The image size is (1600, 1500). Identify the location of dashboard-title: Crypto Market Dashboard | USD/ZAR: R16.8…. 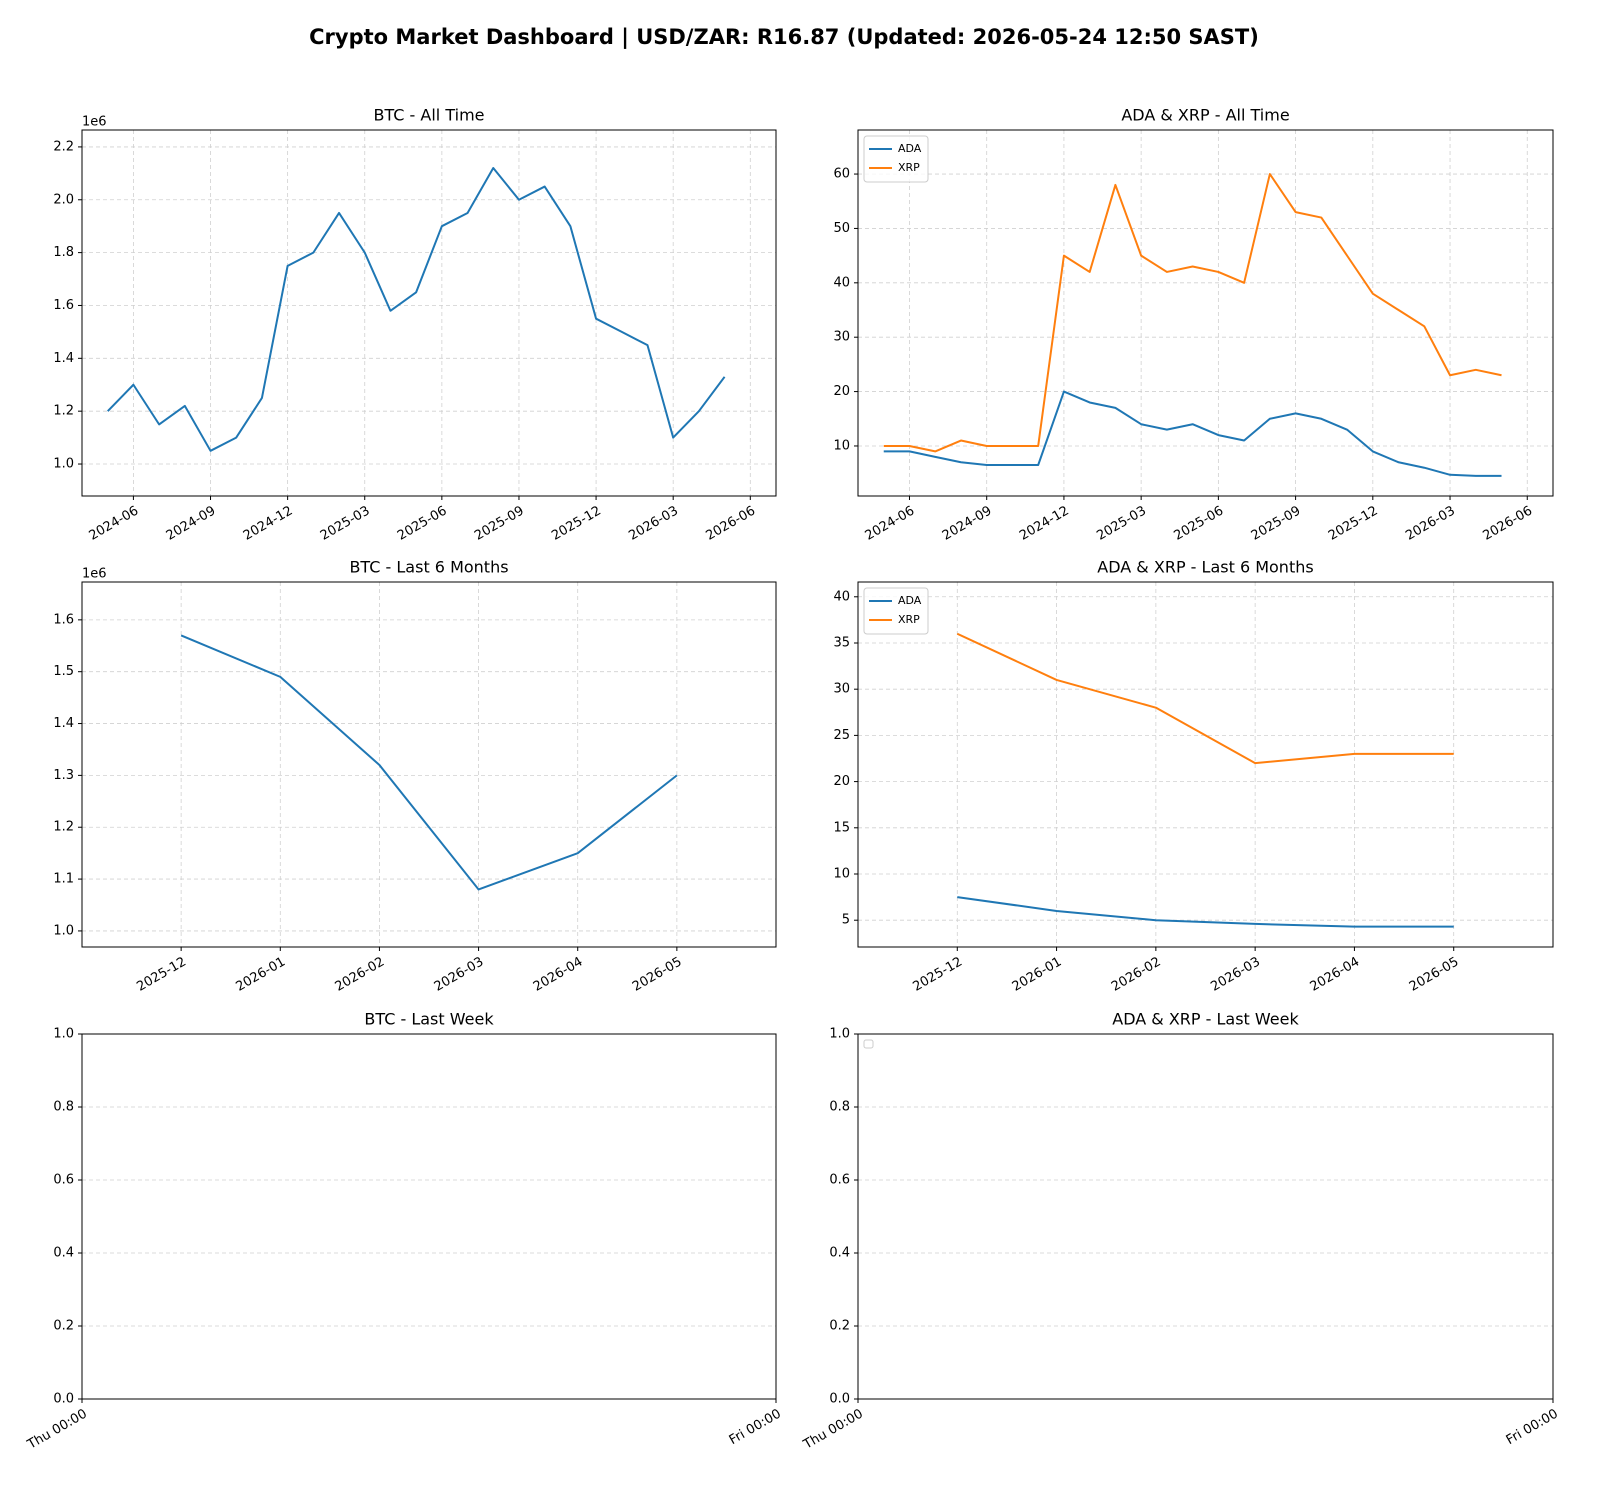
(784, 37).